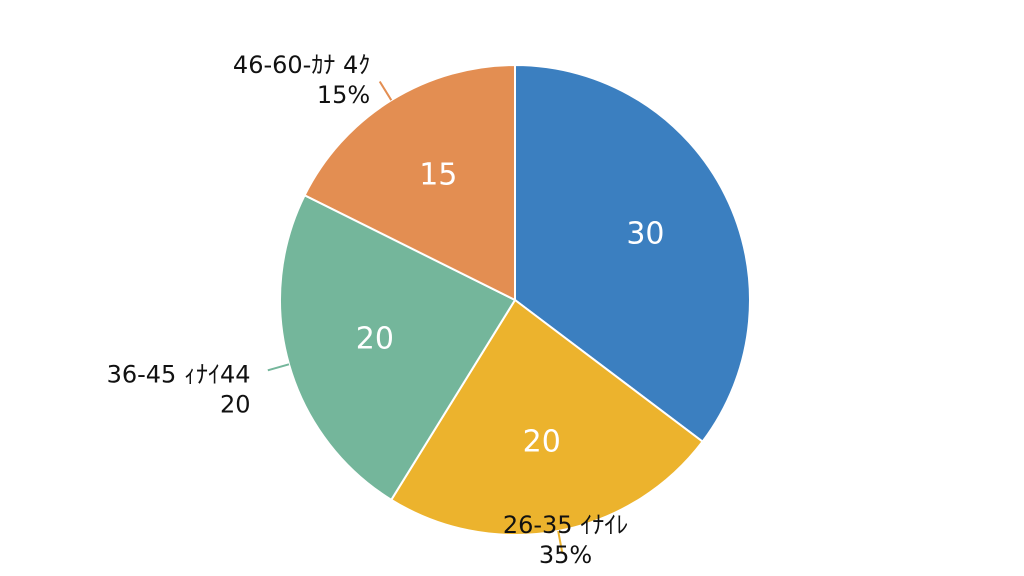  Describe the element at coordinates (409, 182) in the screenshot. I see `pie-slice` at that location.